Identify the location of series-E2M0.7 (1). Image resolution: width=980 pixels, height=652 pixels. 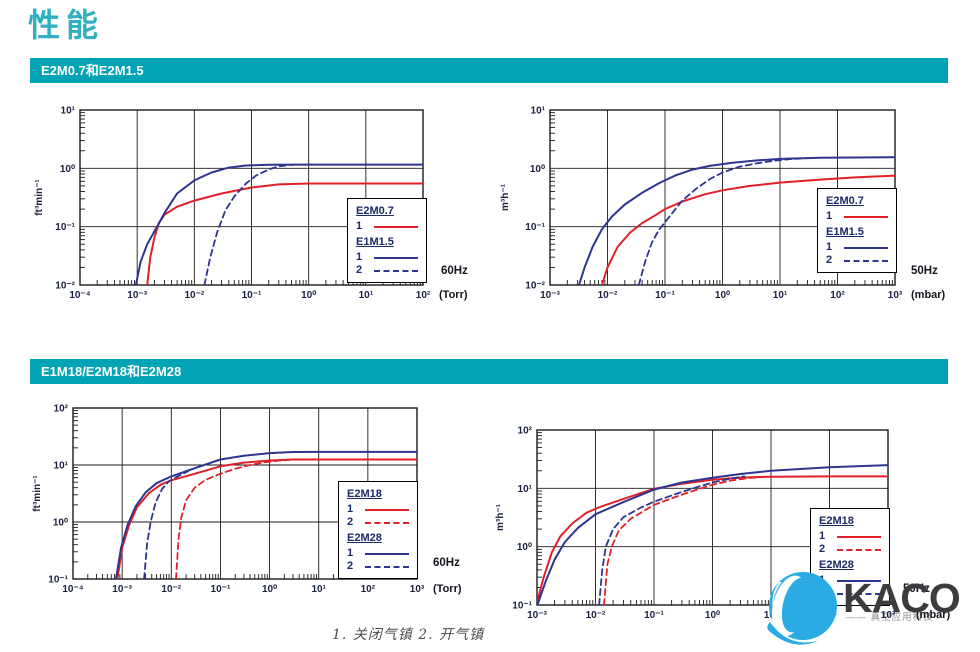
(284, 233).